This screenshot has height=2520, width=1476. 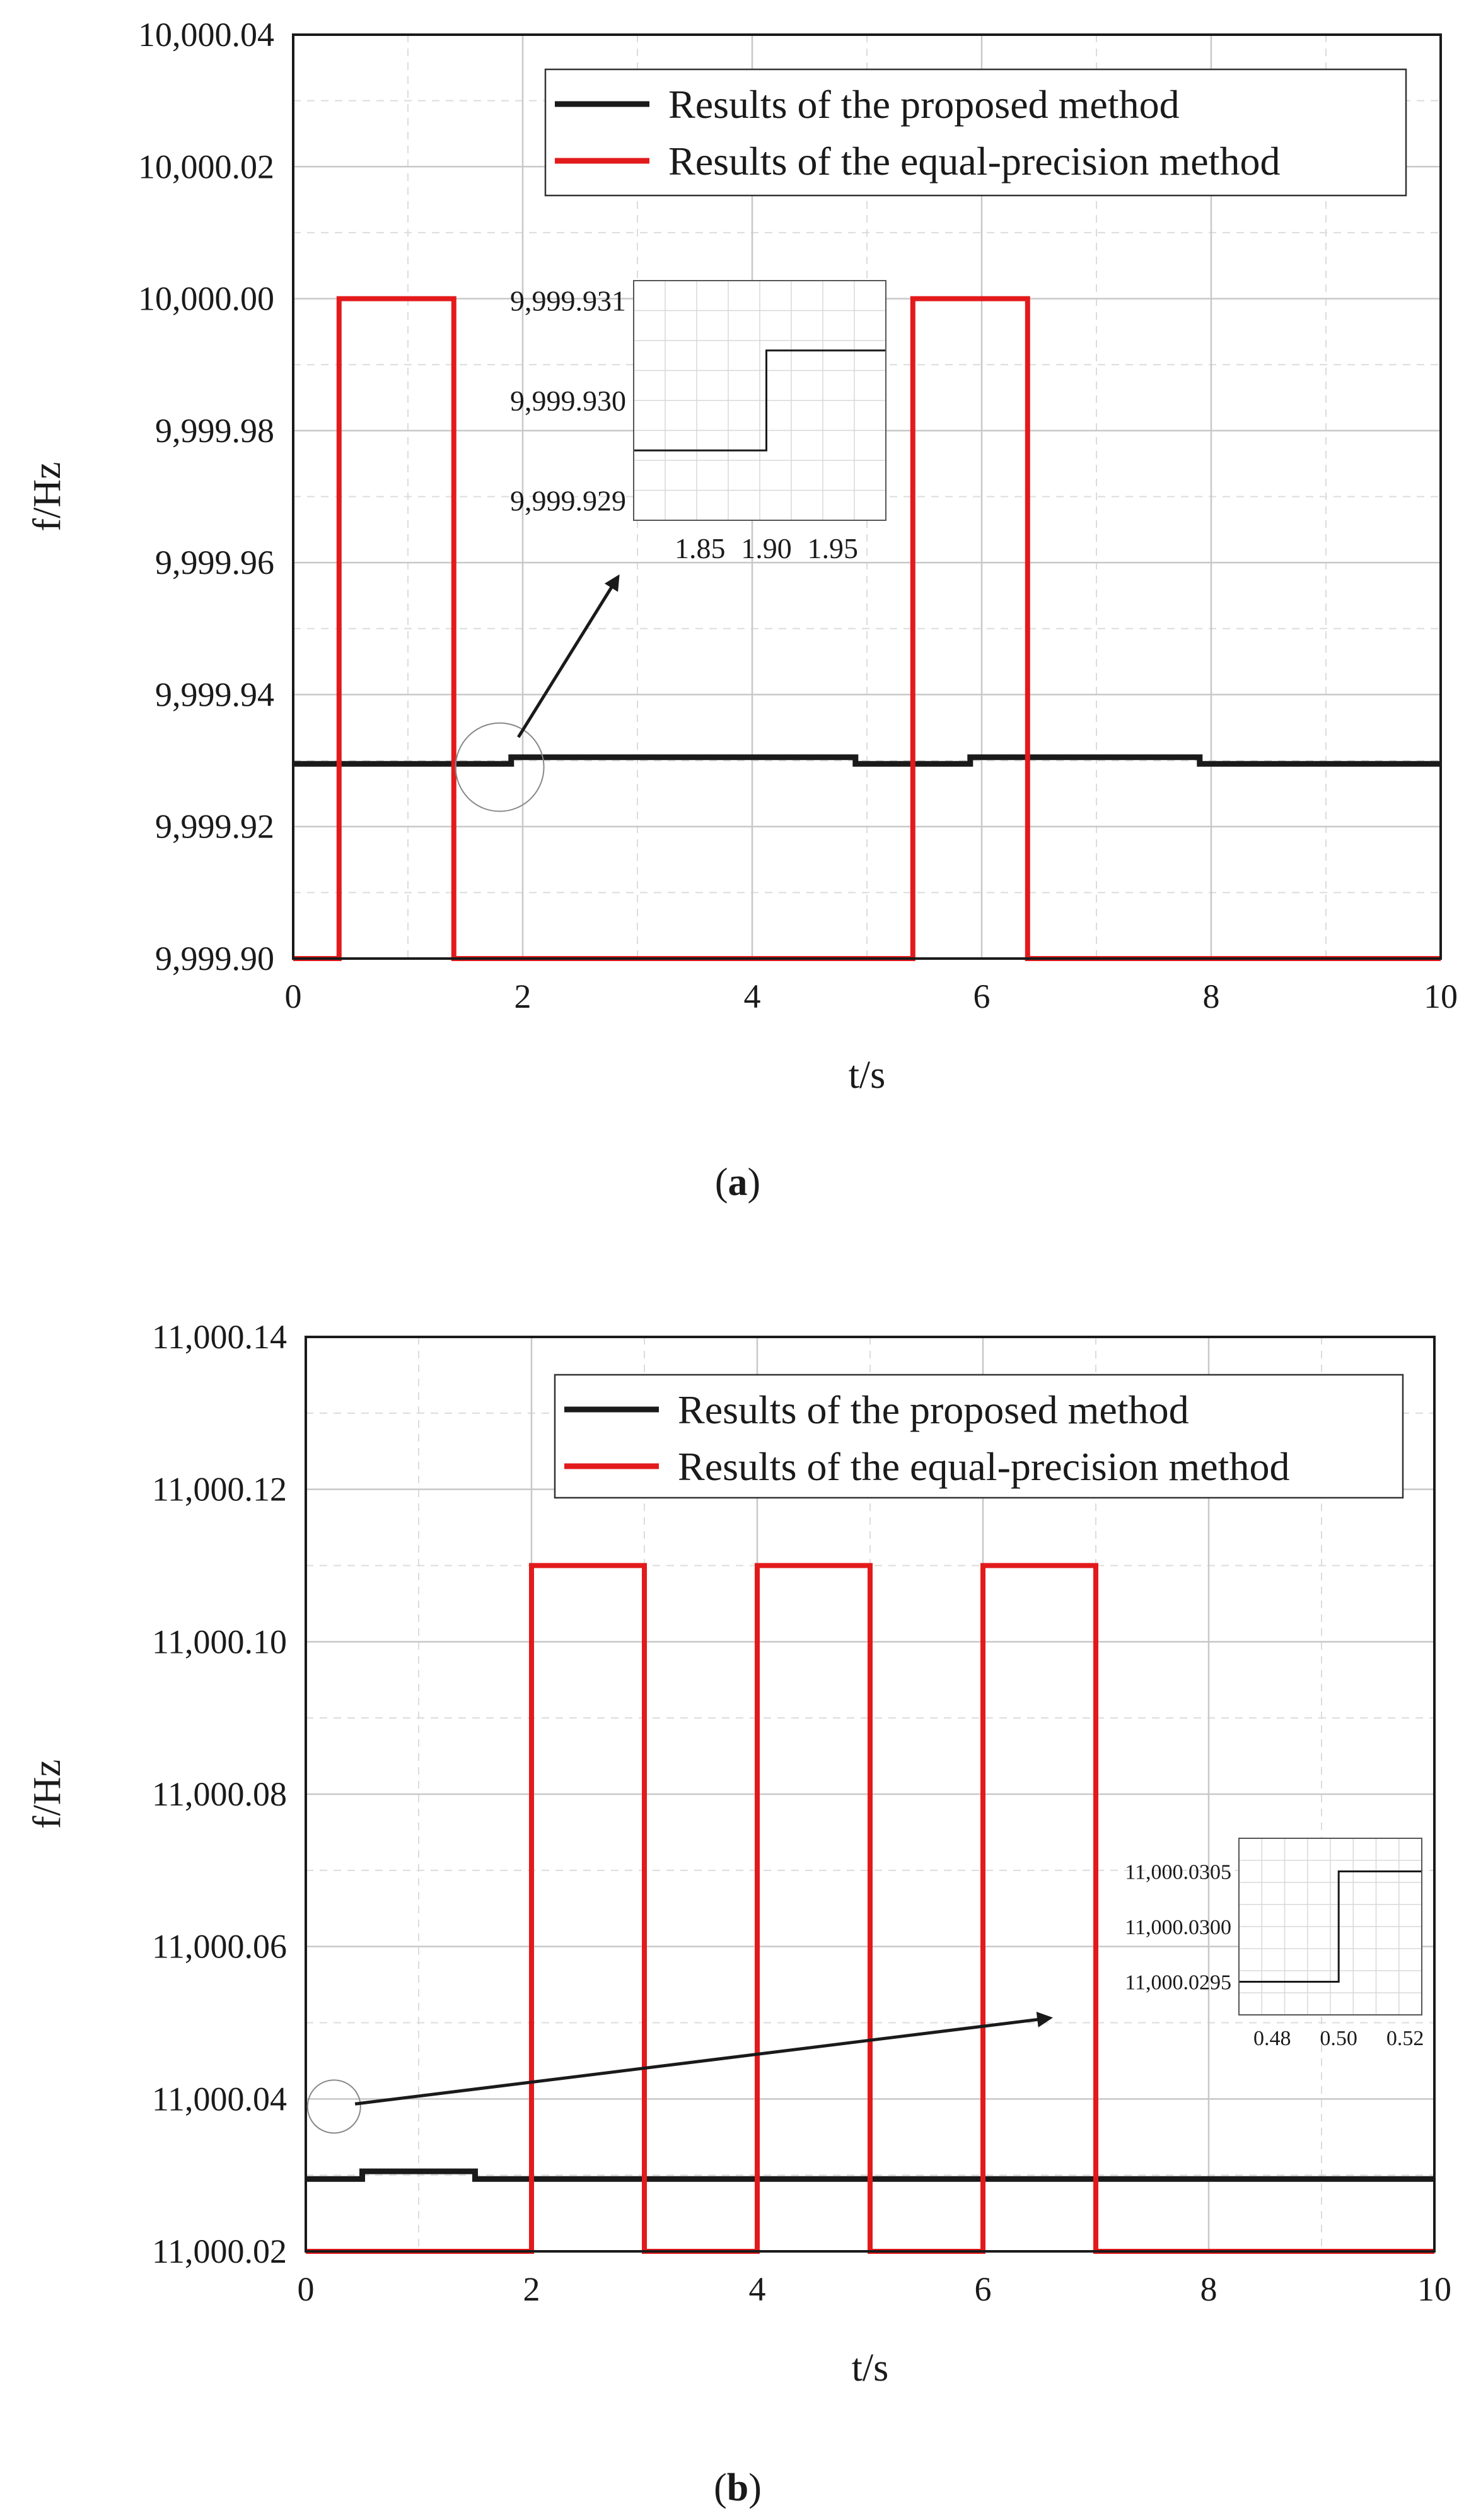 I want to click on y-tick-label: 11,000.04, so click(x=219, y=2099).